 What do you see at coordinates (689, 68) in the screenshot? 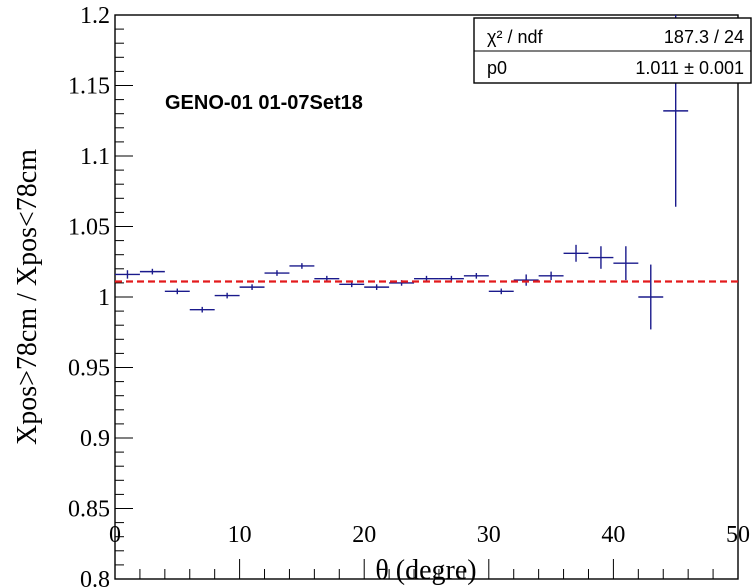
I see `stats-row-value: 1.011 ± 0.001` at bounding box center [689, 68].